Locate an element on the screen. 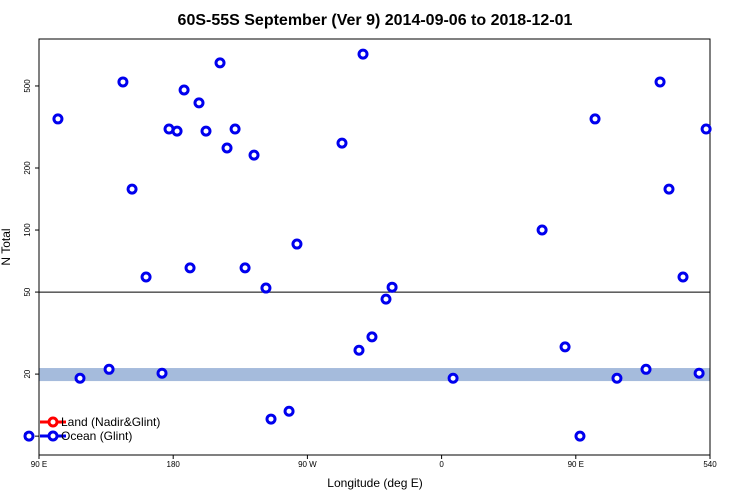  y-tick-label: 500 is located at coordinates (27, 86).